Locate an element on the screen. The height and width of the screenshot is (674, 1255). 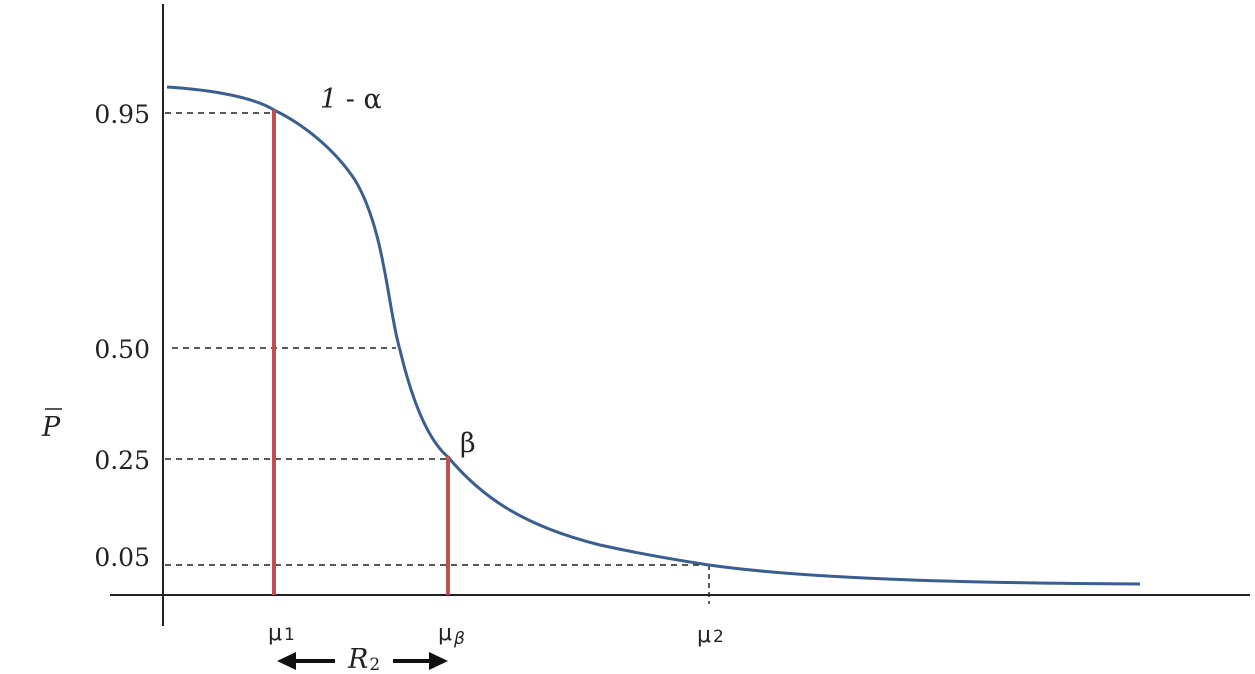
y-label-text: P is located at coordinates (51, 427).